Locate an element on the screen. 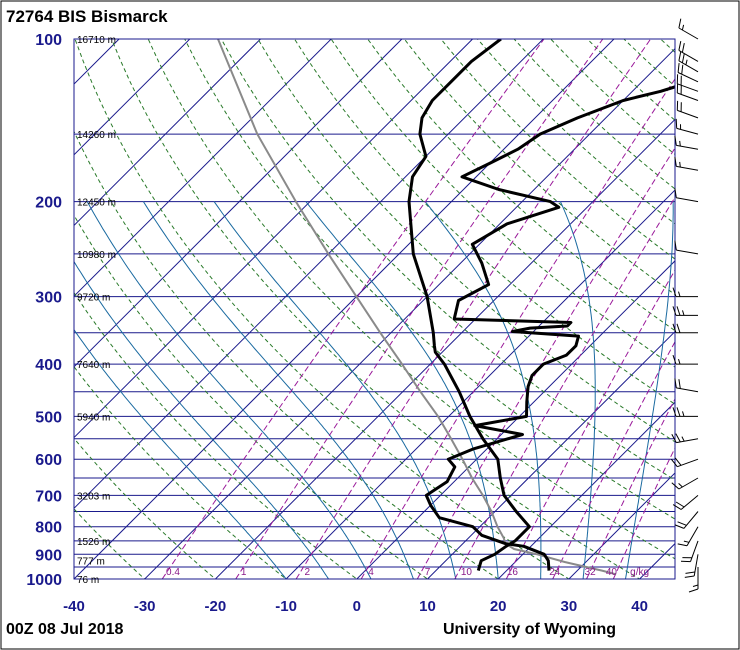 Image resolution: width=740 pixels, height=650 pixels. temperature-tick-label: -20 is located at coordinates (216, 606).